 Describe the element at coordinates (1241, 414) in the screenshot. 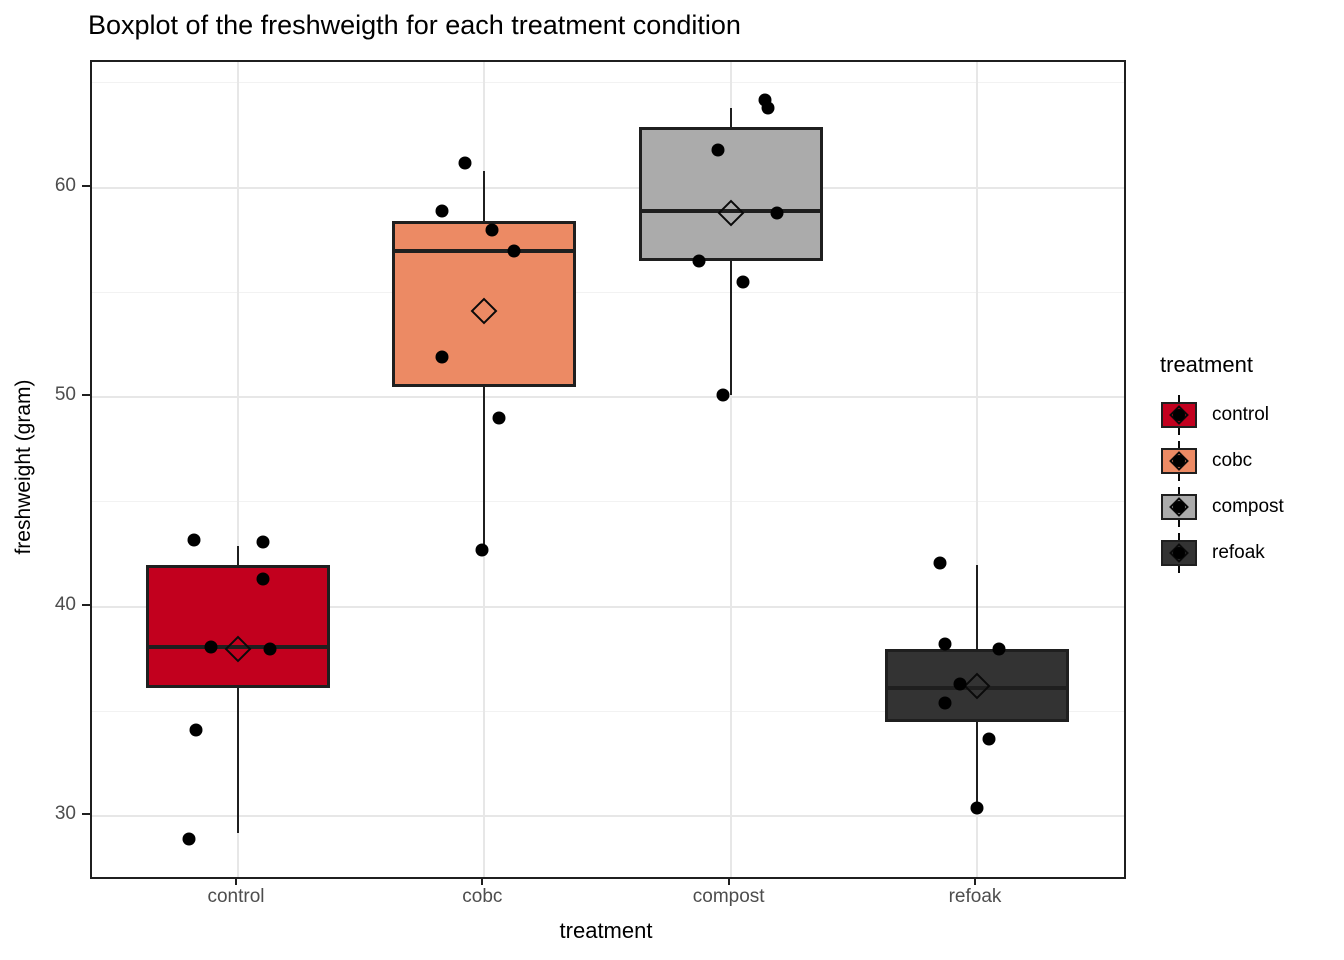

I see `legend-label: control` at that location.